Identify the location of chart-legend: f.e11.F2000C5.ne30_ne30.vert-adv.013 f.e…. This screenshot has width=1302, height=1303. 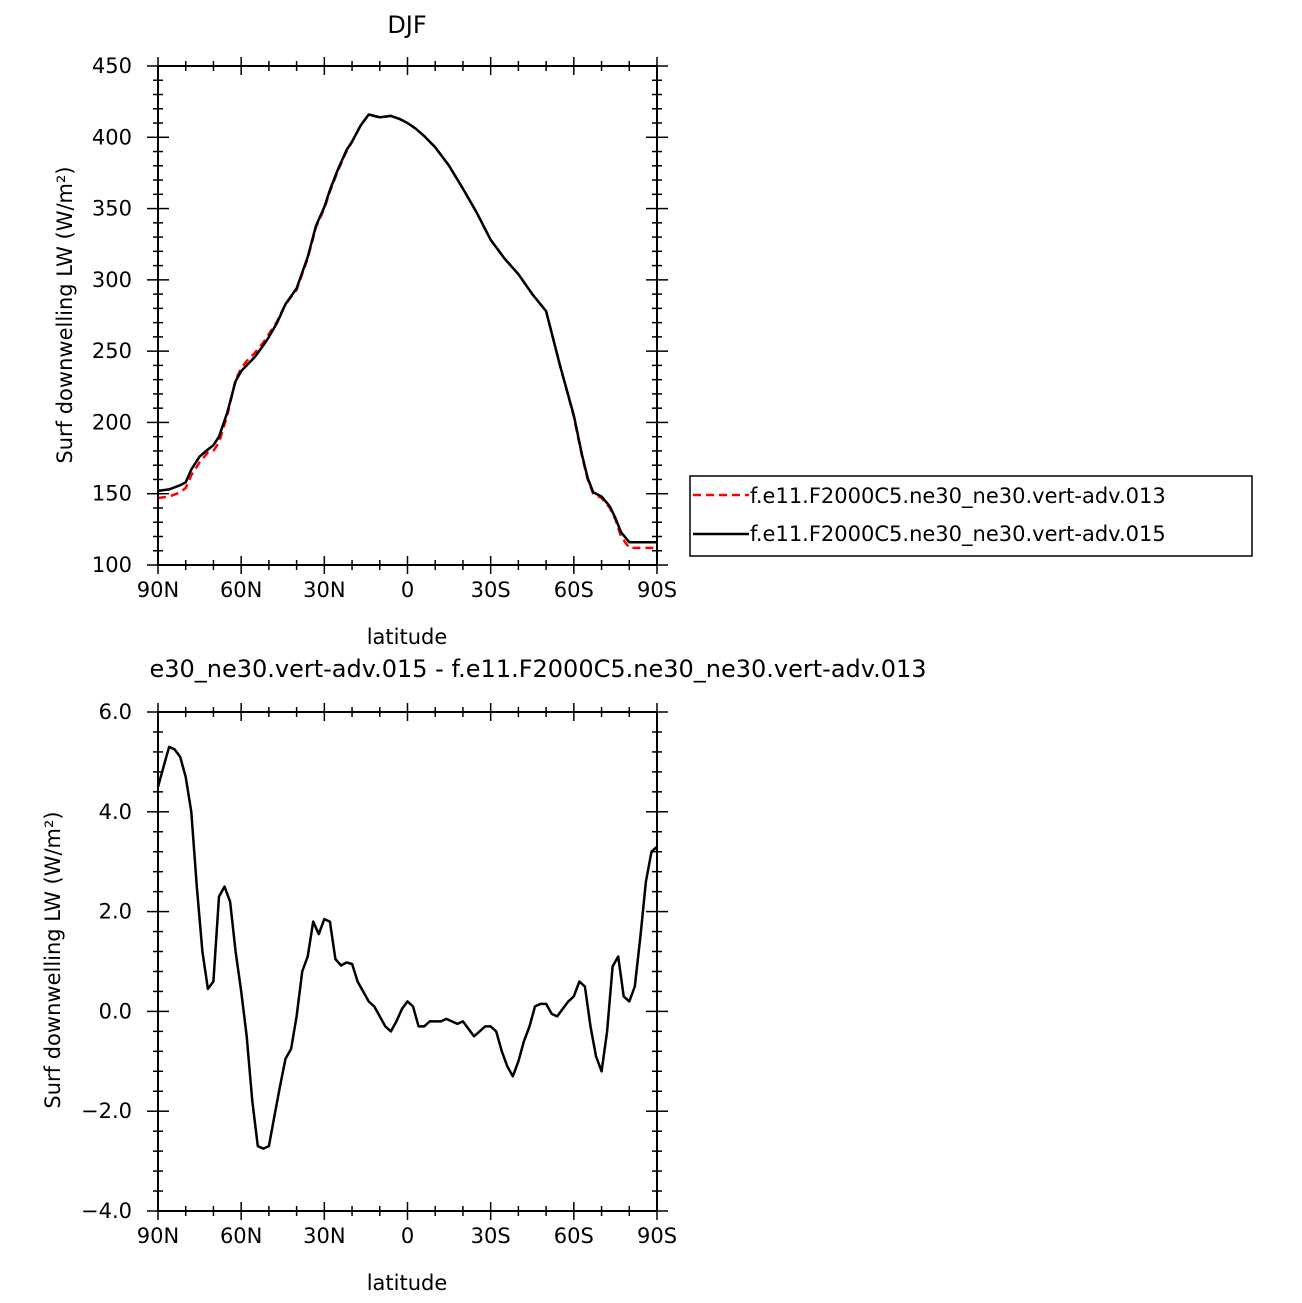
(971, 516).